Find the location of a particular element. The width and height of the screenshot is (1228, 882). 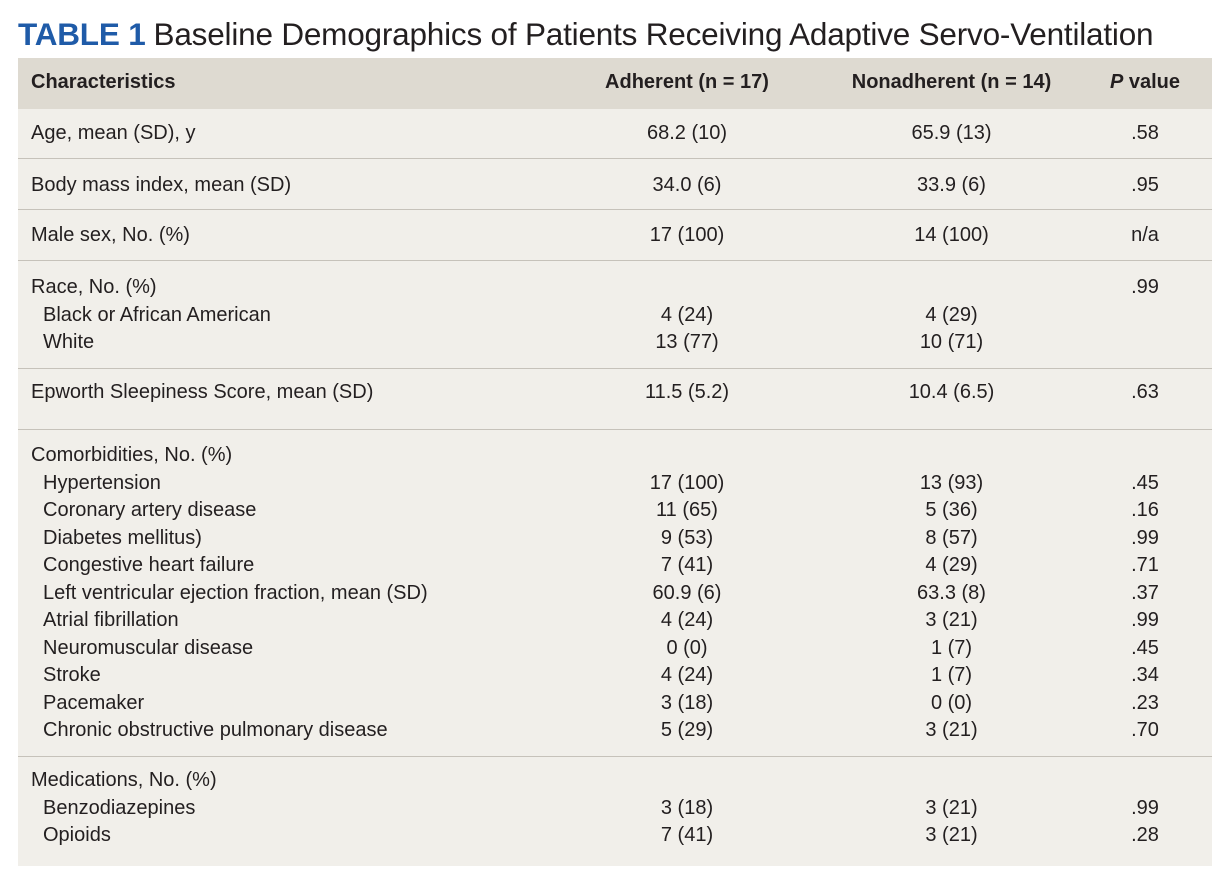

table-row: Comorbidities, No. (%) is located at coordinates (615, 456).